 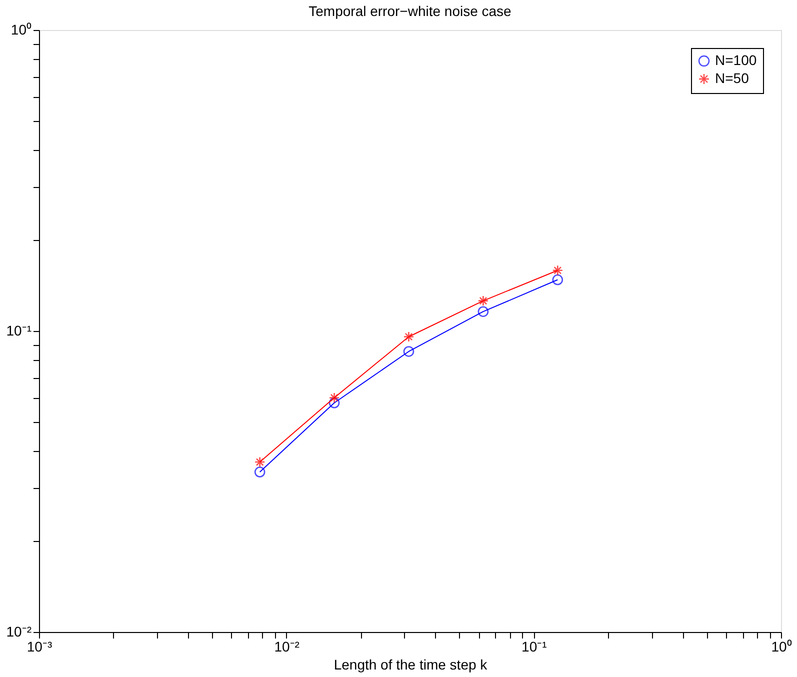 What do you see at coordinates (39, 646) in the screenshot?
I see `x-tick-label: 10⁻³` at bounding box center [39, 646].